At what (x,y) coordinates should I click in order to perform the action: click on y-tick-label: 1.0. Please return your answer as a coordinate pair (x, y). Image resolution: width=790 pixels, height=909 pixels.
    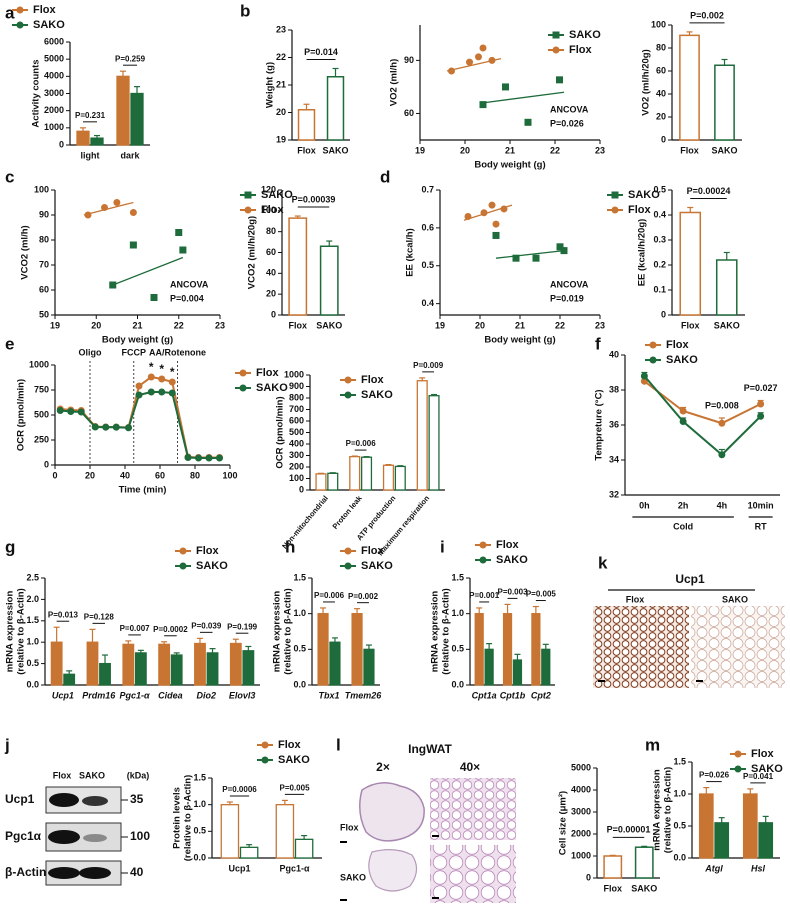
    Looking at the image, I should click on (457, 613).